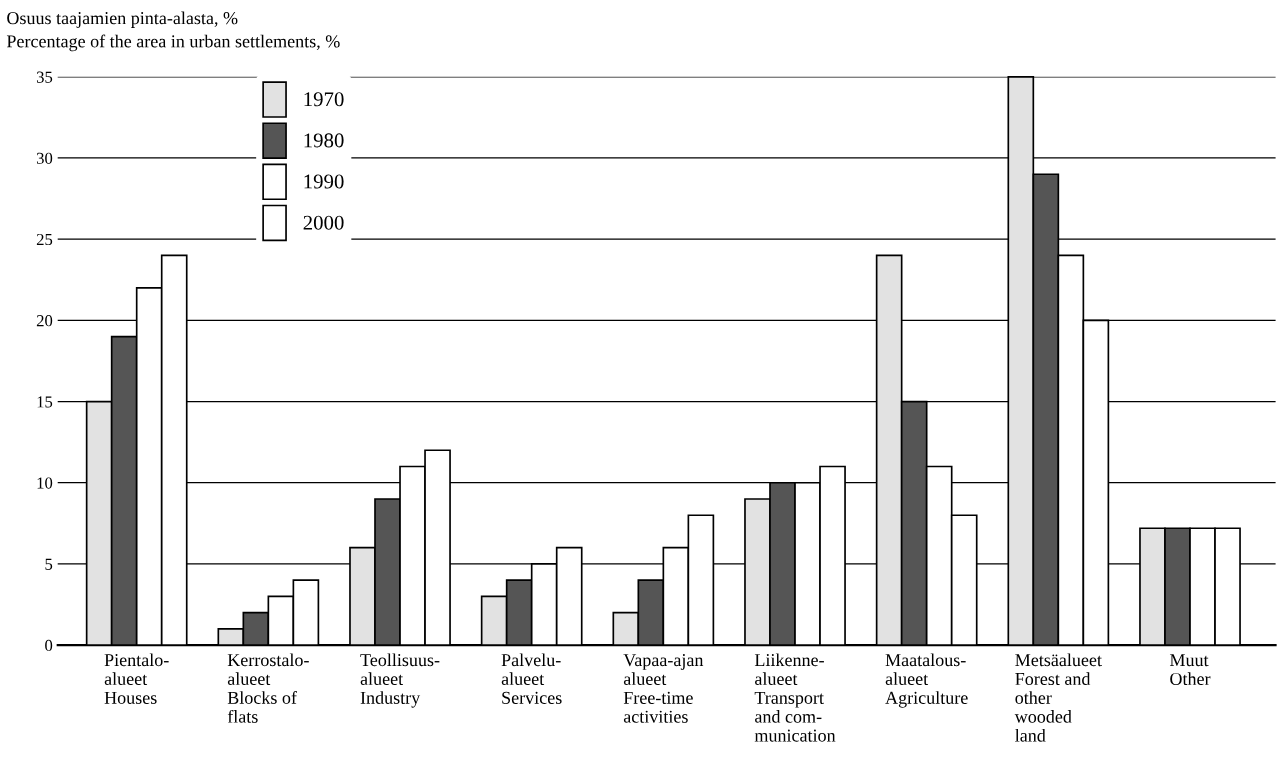 This screenshot has height=768, width=1282. I want to click on legend-label: 2000, so click(323, 222).